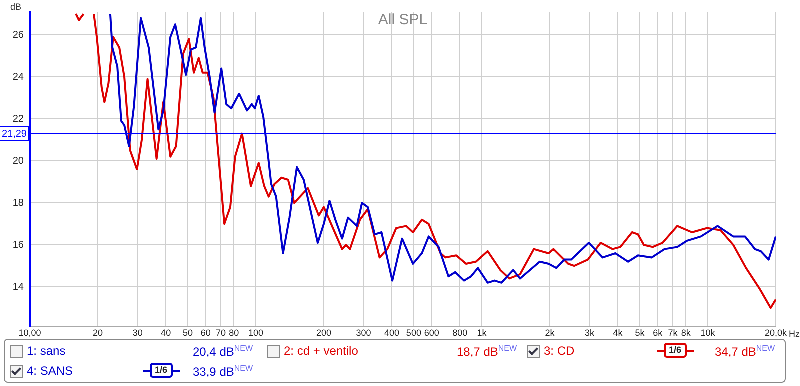 This screenshot has height=386, width=800. What do you see at coordinates (590, 333) in the screenshot?
I see `x-tick-label: 3k` at bounding box center [590, 333].